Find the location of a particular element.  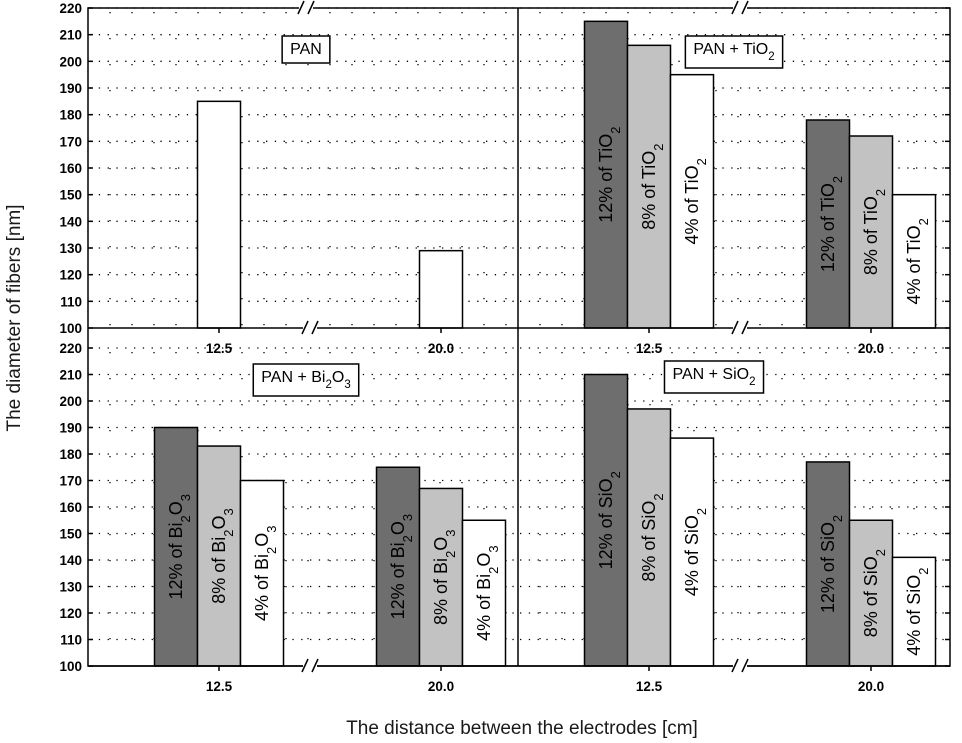

bar-label: 12% of SiO2 is located at coordinates (831, 564).